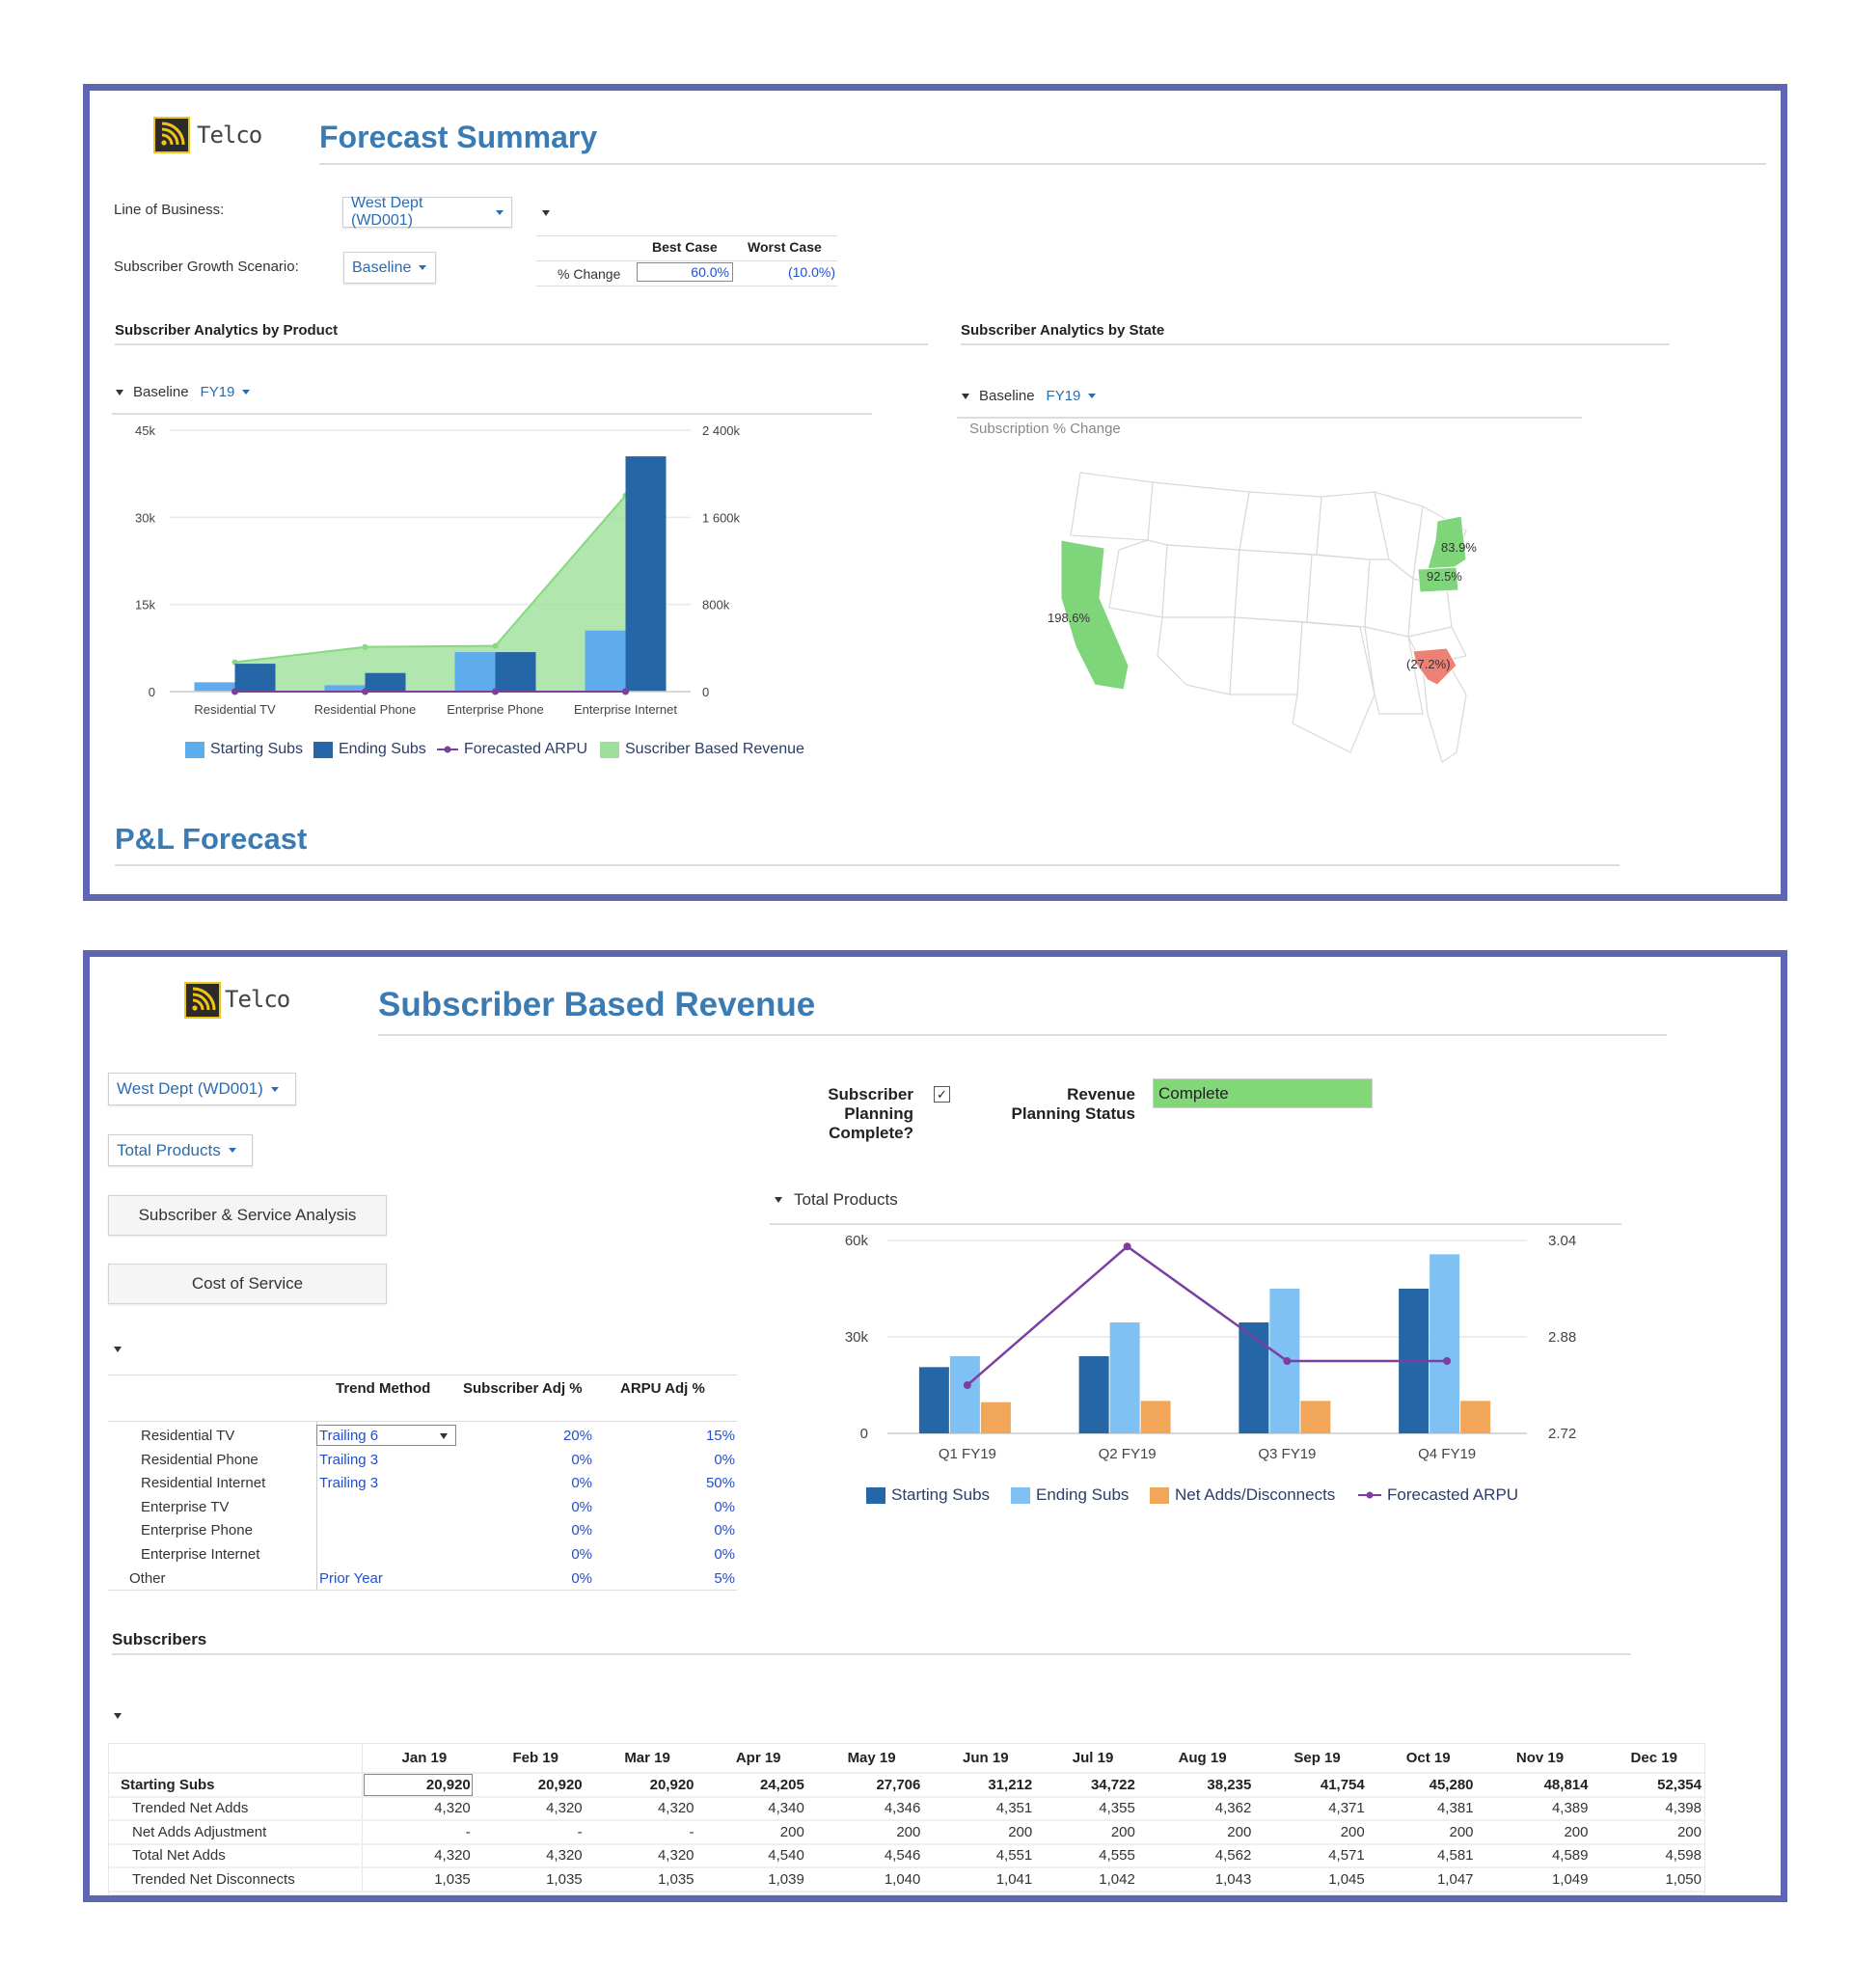 This screenshot has height=1988, width=1852. I want to click on trend-method-value: Trailing 6, so click(349, 1436).